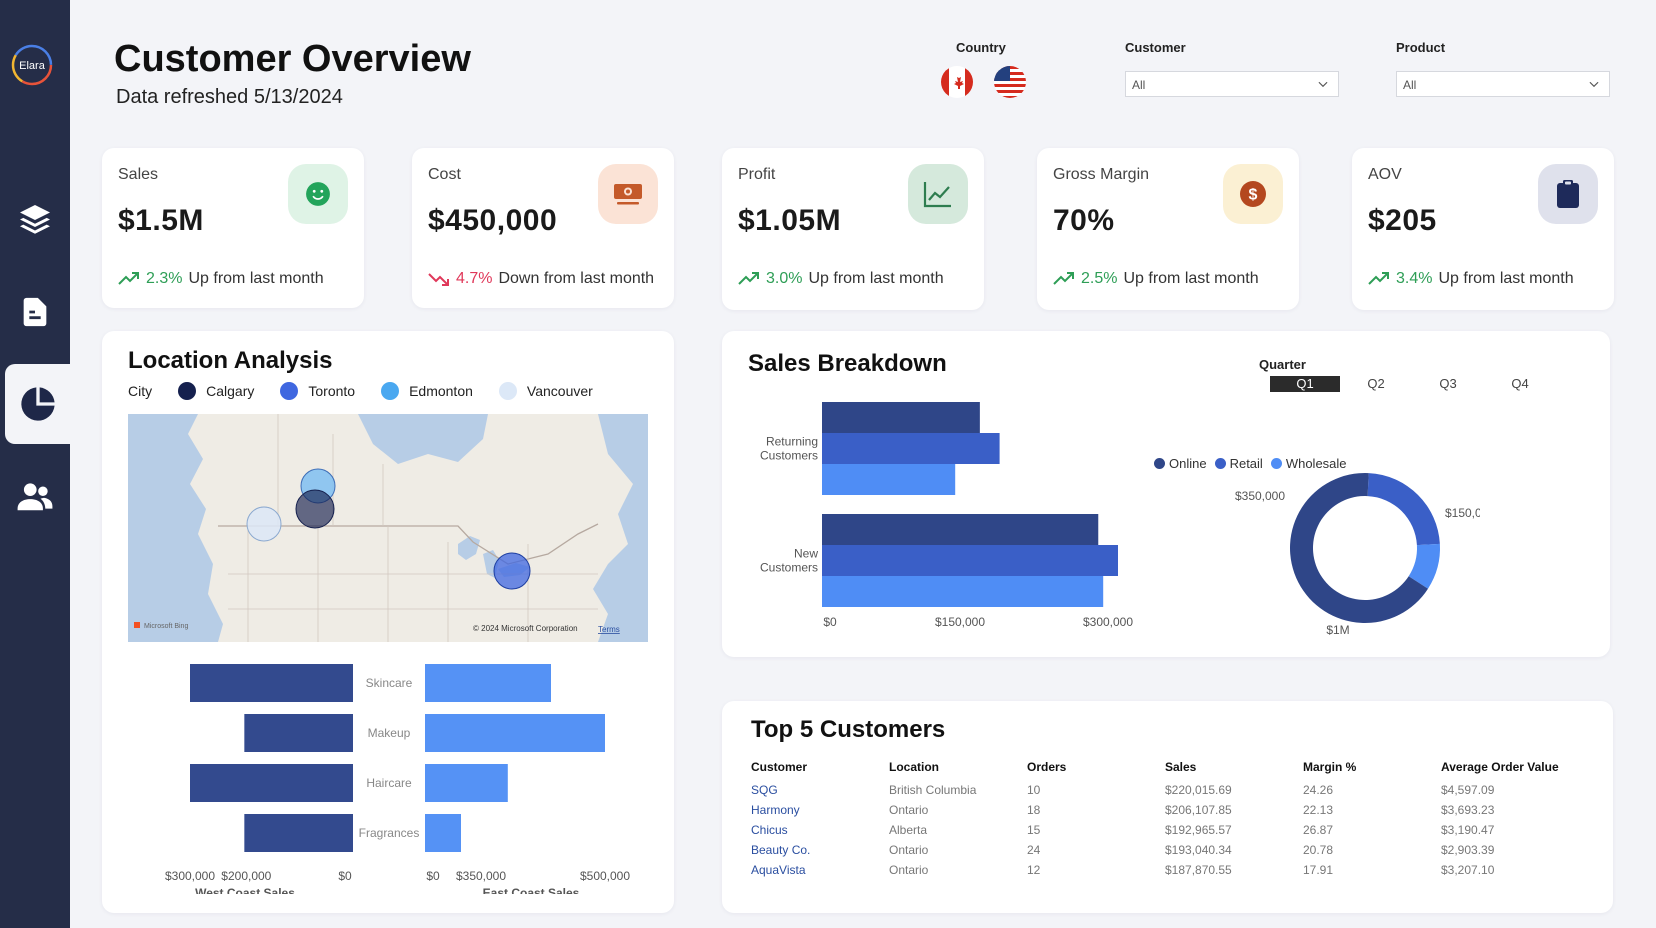 This screenshot has width=1656, height=928. I want to click on margin-cell: 17.91, so click(1318, 870).